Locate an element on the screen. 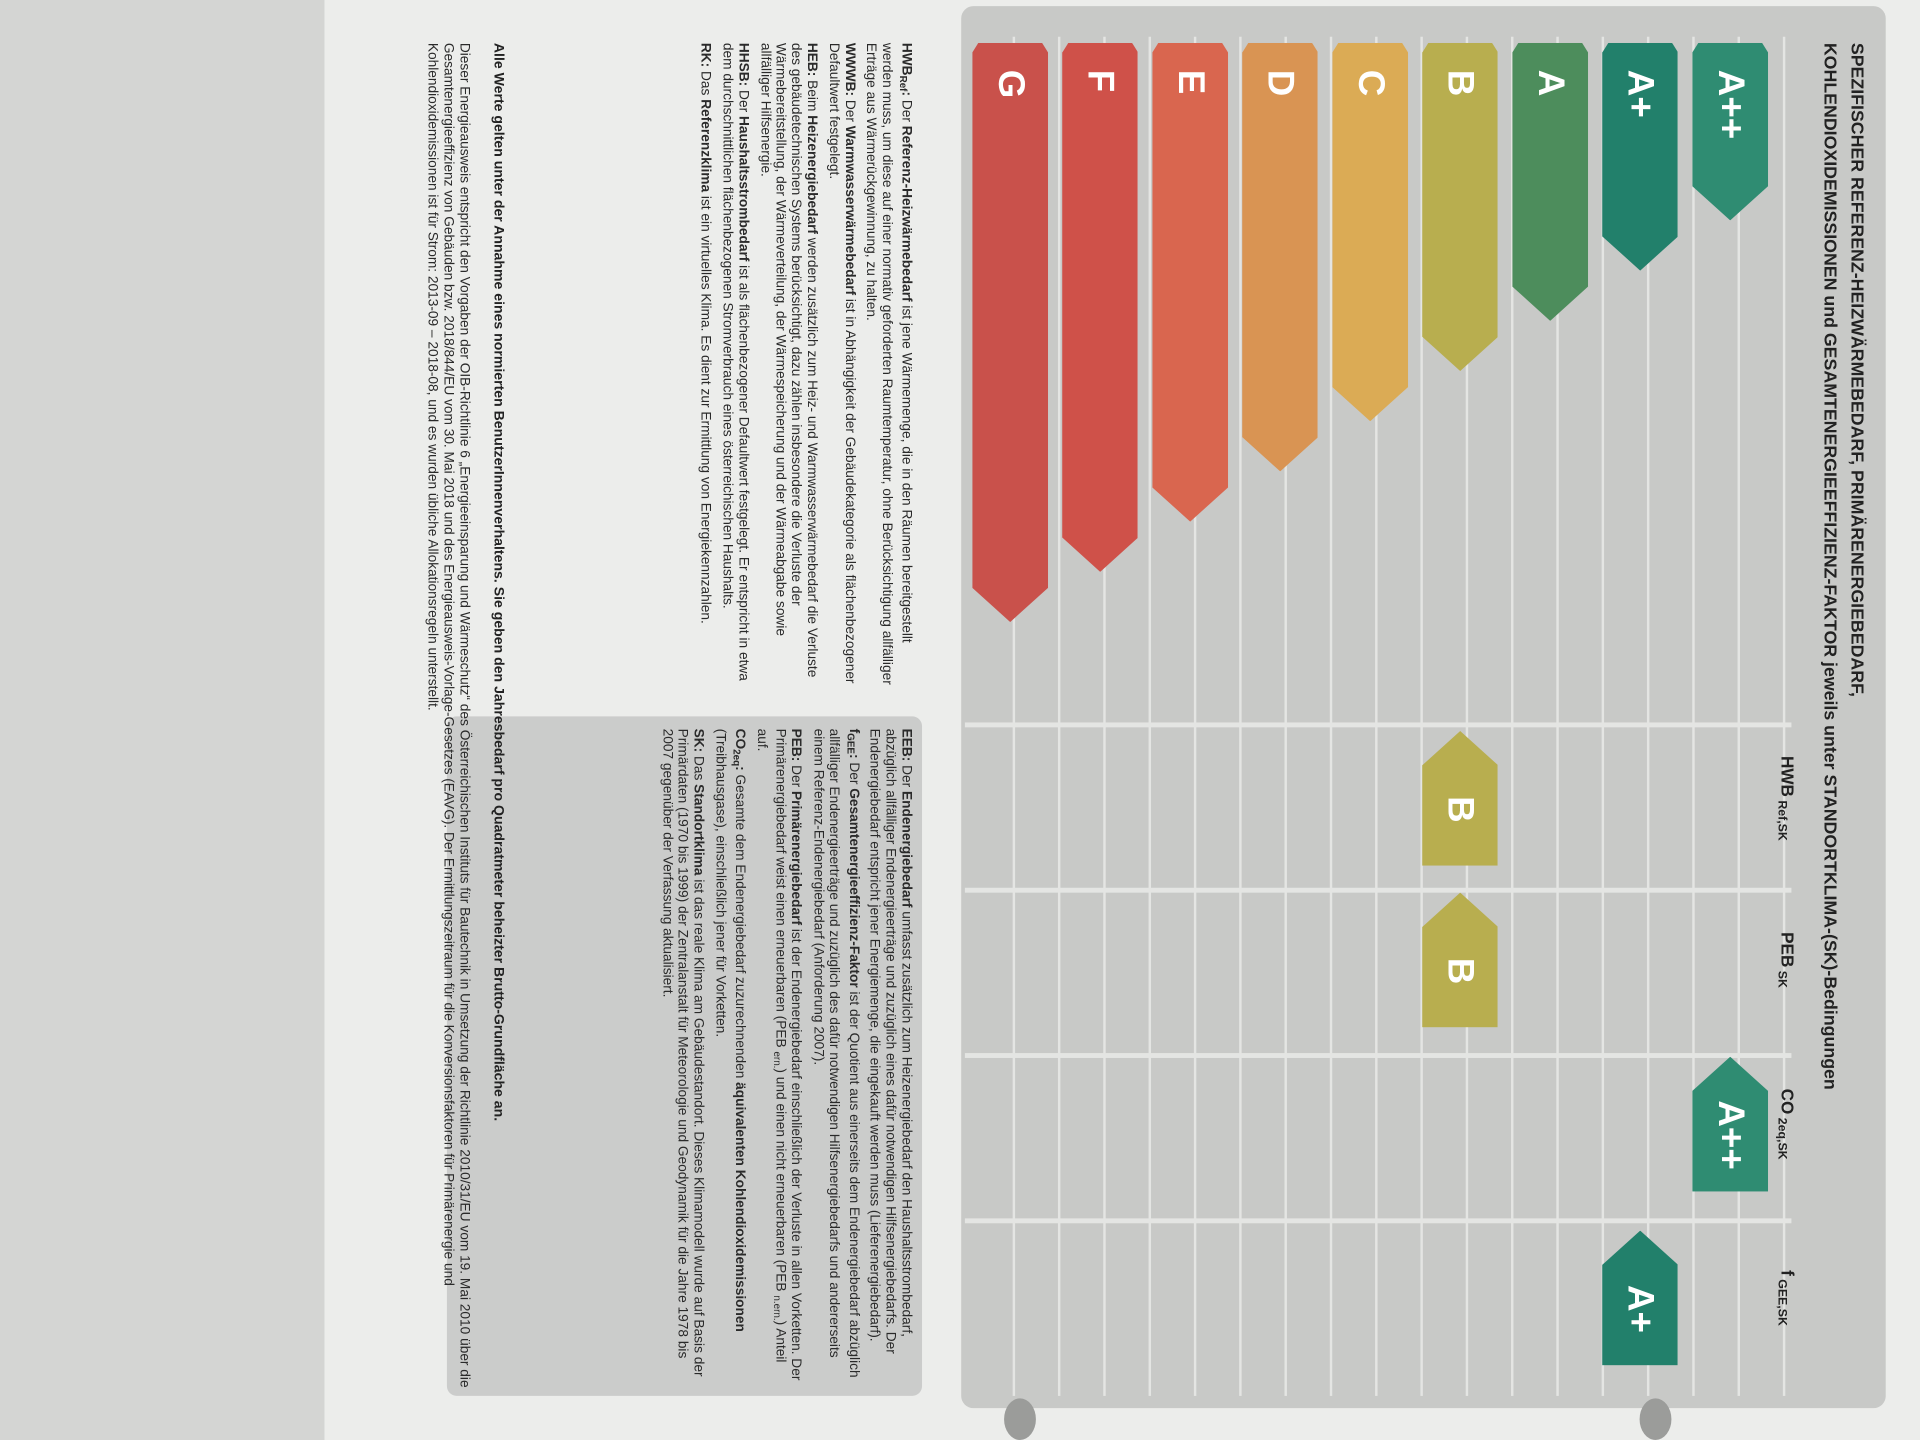 This screenshot has width=1920, height=1440. definition-text: Ref is located at coordinates (903, 83).